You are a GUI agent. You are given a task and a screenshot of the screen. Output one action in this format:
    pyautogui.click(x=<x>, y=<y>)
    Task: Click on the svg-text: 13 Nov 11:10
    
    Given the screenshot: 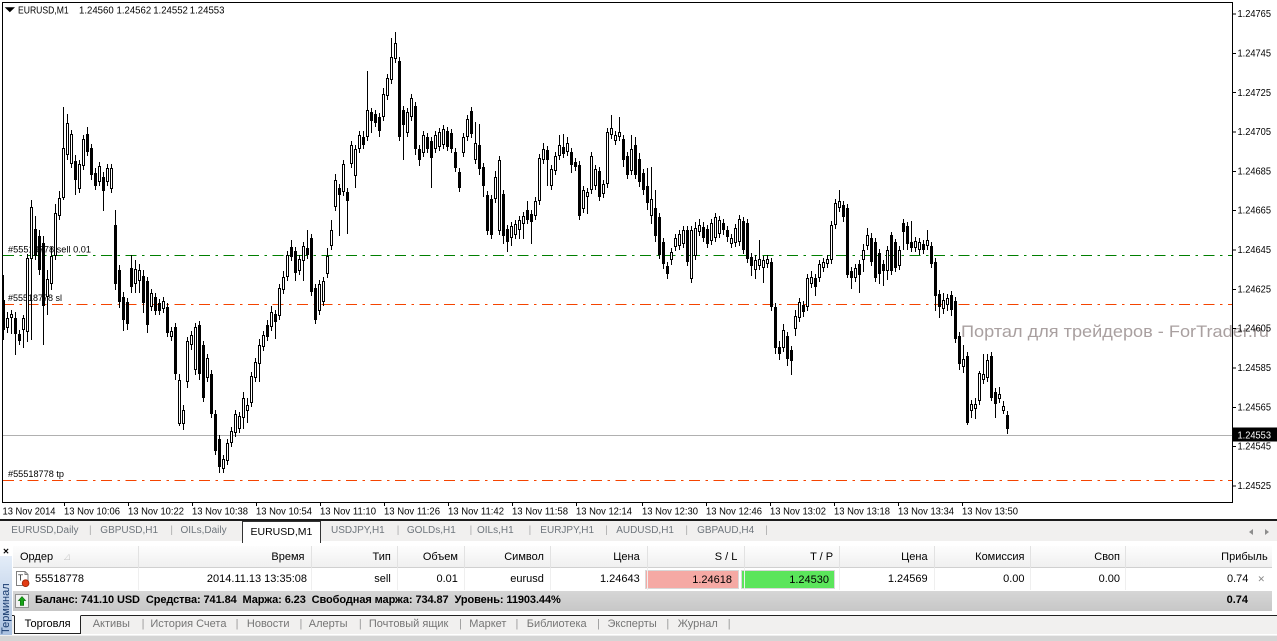 What is the action you would take?
    pyautogui.click(x=348, y=512)
    